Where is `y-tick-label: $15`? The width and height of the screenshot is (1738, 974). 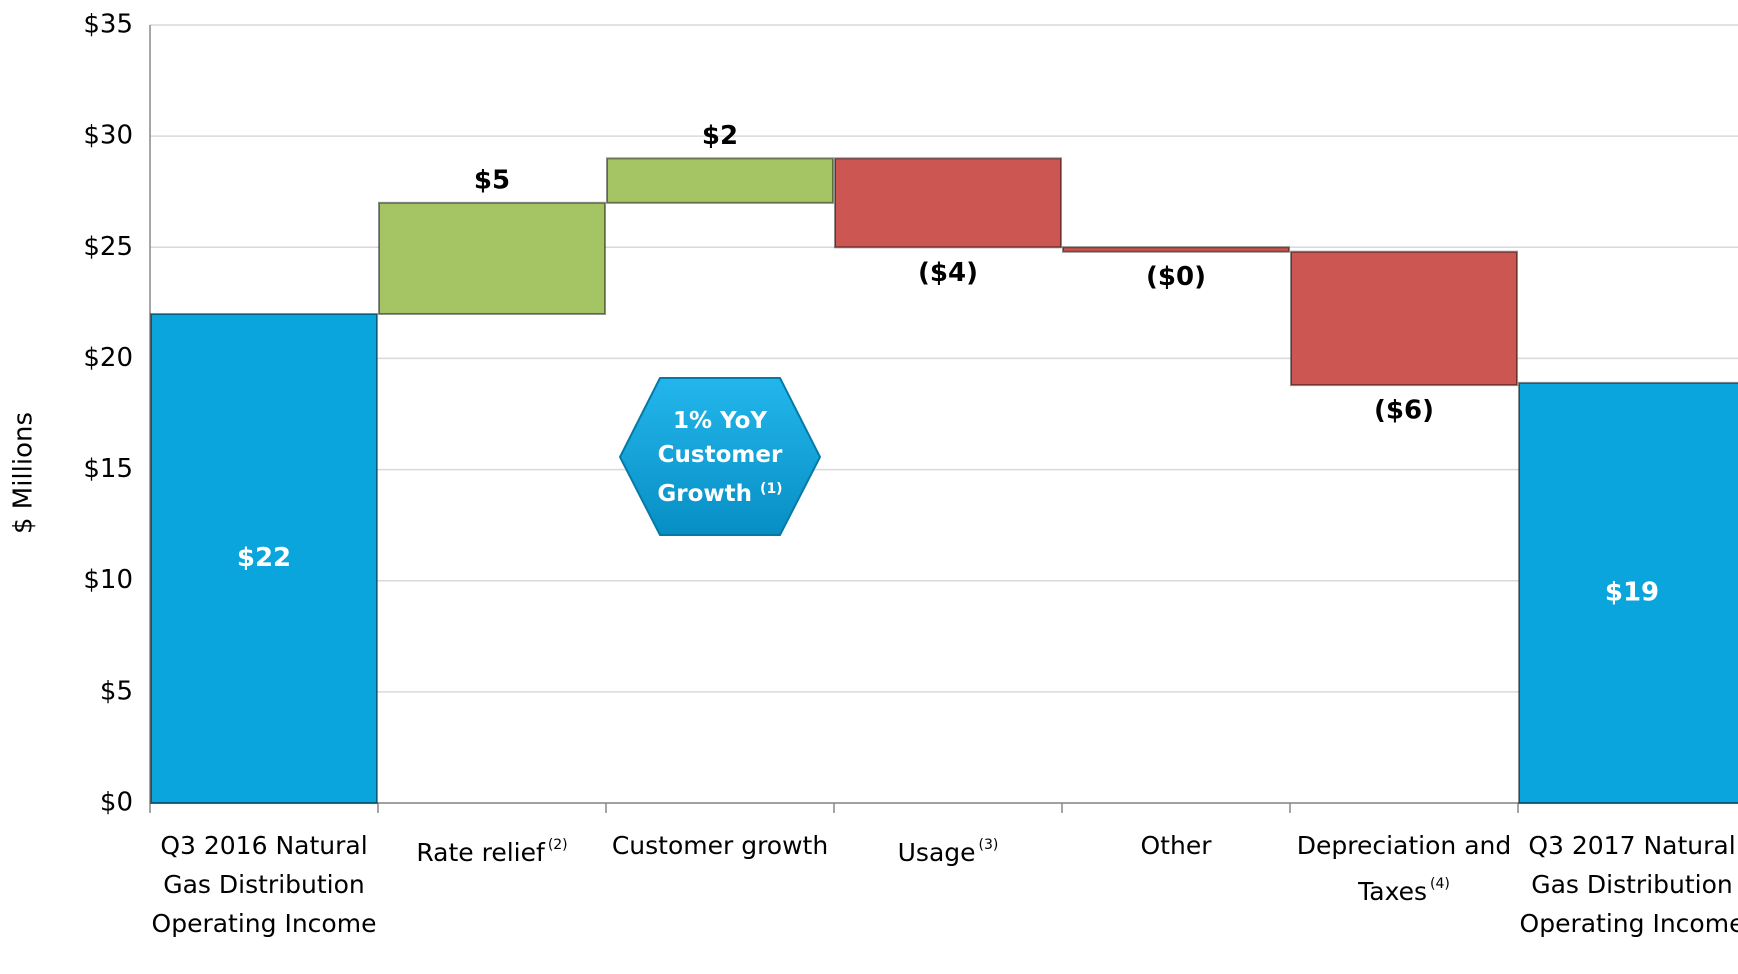 y-tick-label: $15 is located at coordinates (108, 469).